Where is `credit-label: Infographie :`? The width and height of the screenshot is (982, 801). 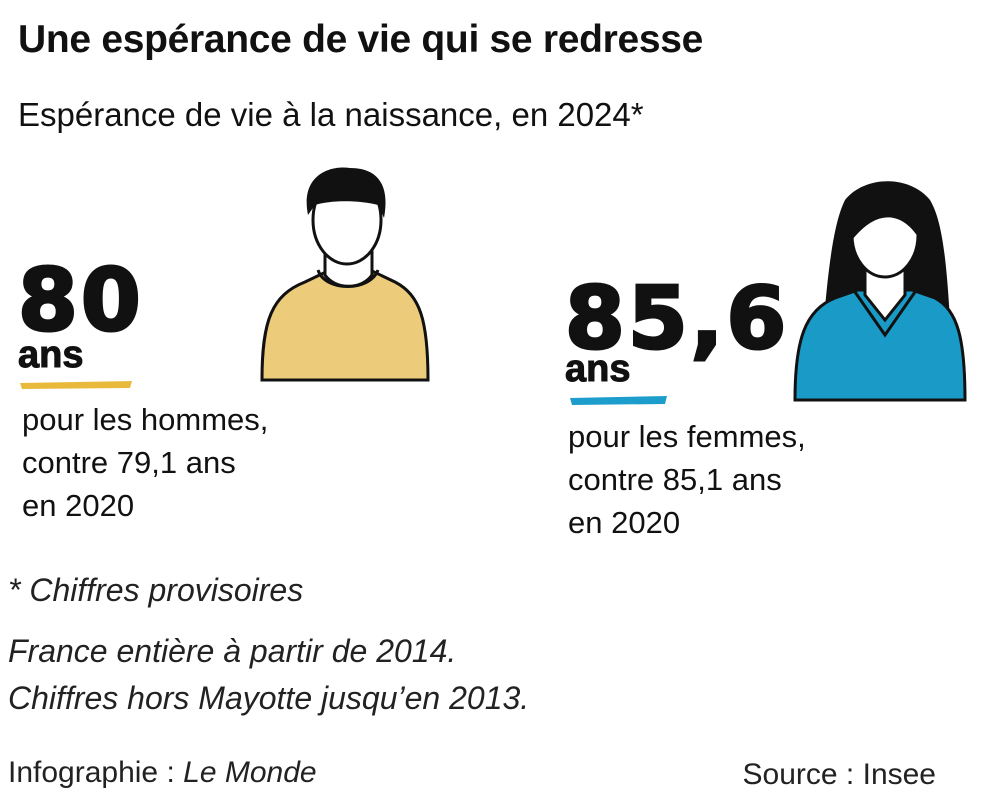 credit-label: Infographie : is located at coordinates (91, 772).